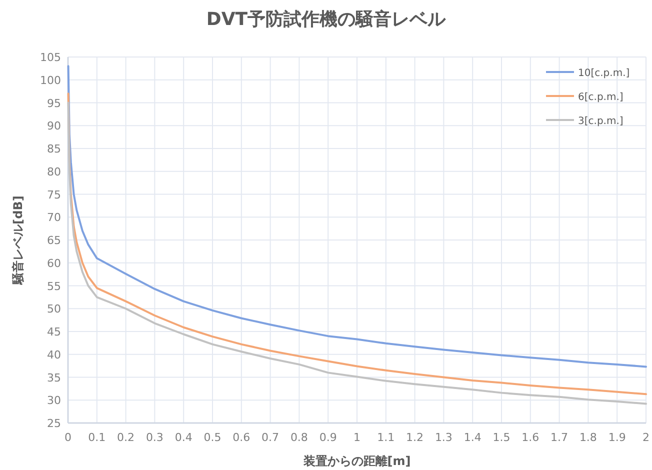 Image resolution: width=652 pixels, height=470 pixels. Describe the element at coordinates (54, 240) in the screenshot. I see `y-tick-label: 65` at that location.